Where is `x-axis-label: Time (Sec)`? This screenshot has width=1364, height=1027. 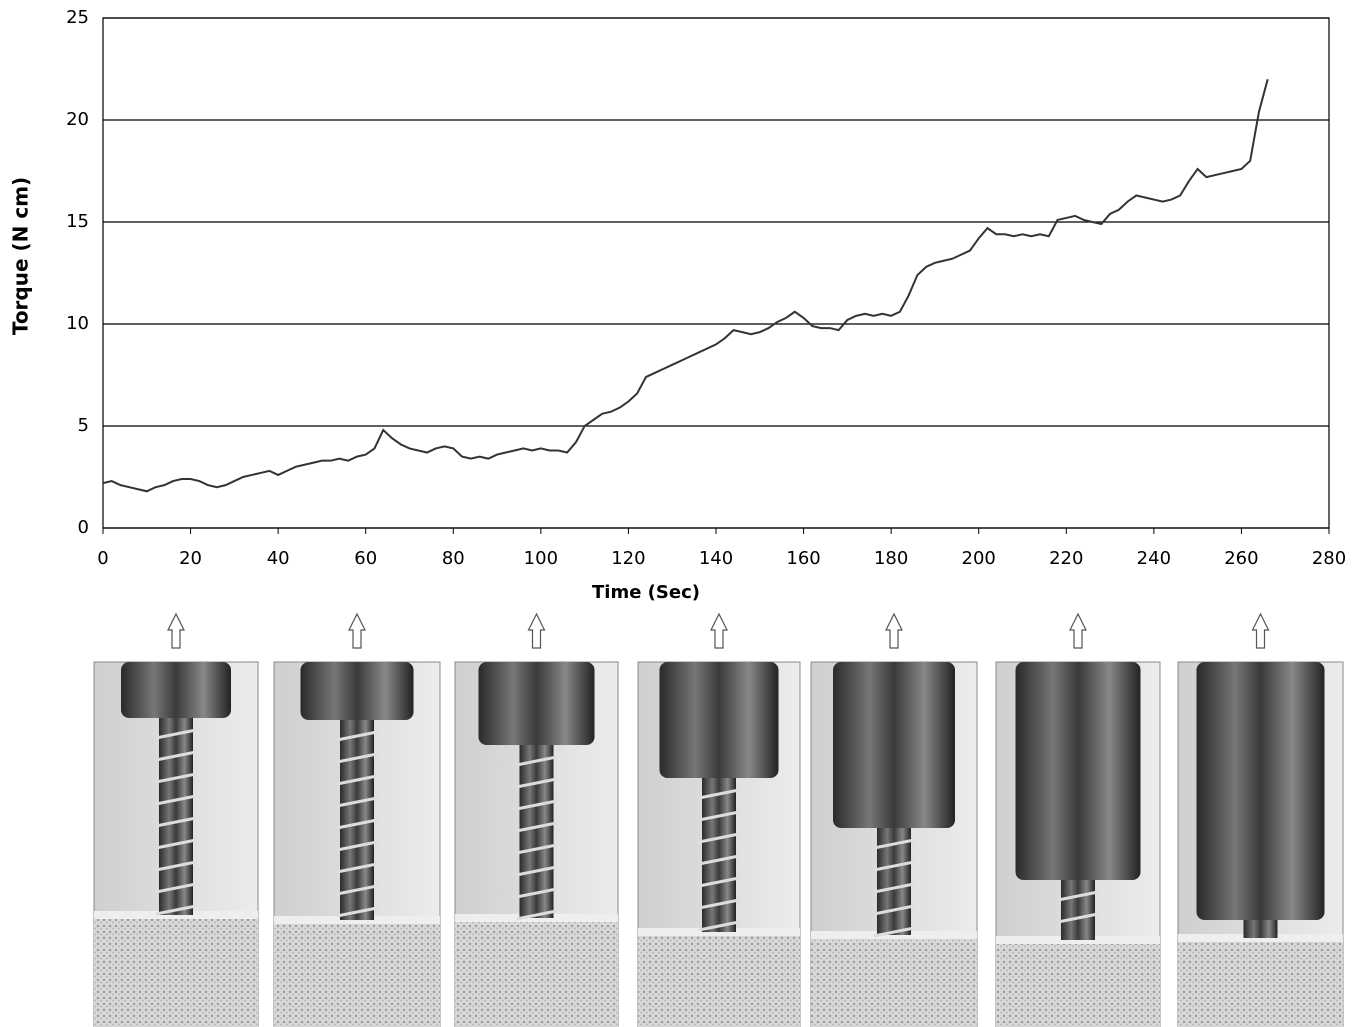 x-axis-label: Time (Sec) is located at coordinates (646, 592).